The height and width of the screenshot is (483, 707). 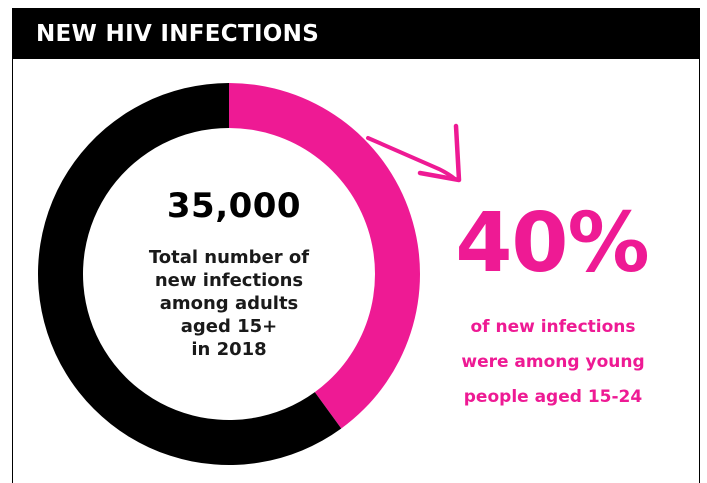 What do you see at coordinates (414, 153) in the screenshot?
I see `arrow-icon` at bounding box center [414, 153].